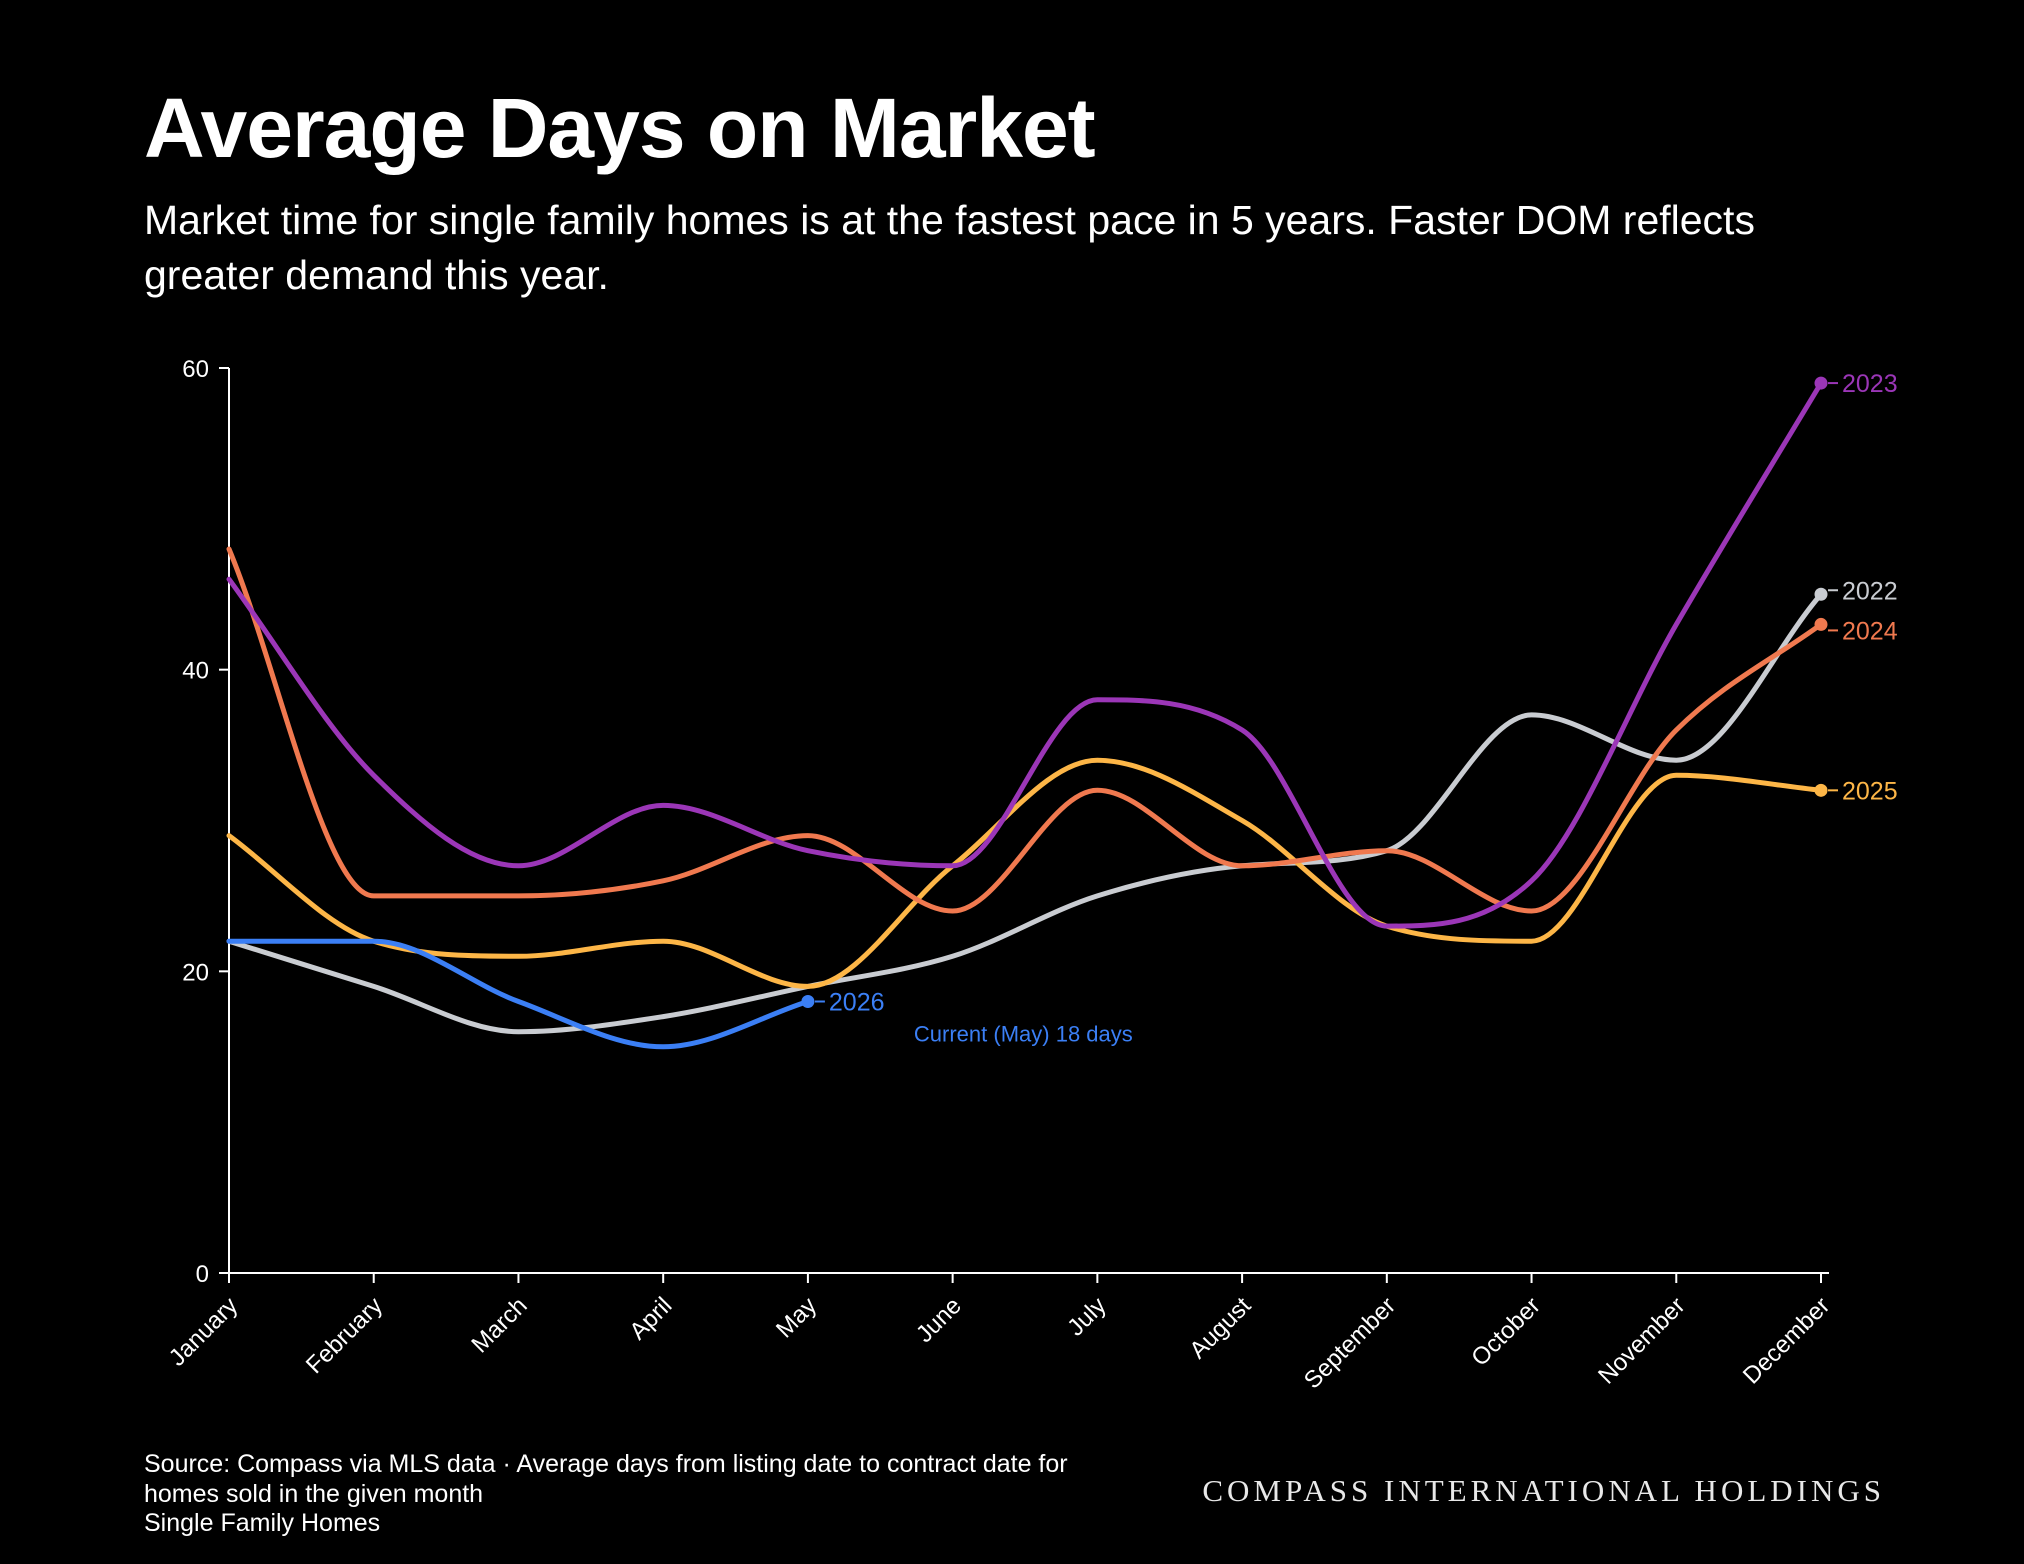 The width and height of the screenshot is (2024, 1564). I want to click on x-tick-label: February, so click(344, 1335).